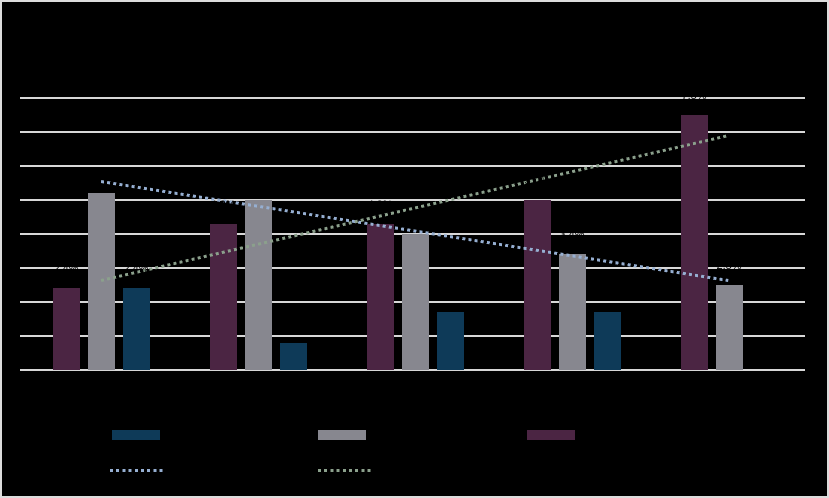  I want to click on bar-label-gray-bars-5: 2.5%, so click(729, 266).